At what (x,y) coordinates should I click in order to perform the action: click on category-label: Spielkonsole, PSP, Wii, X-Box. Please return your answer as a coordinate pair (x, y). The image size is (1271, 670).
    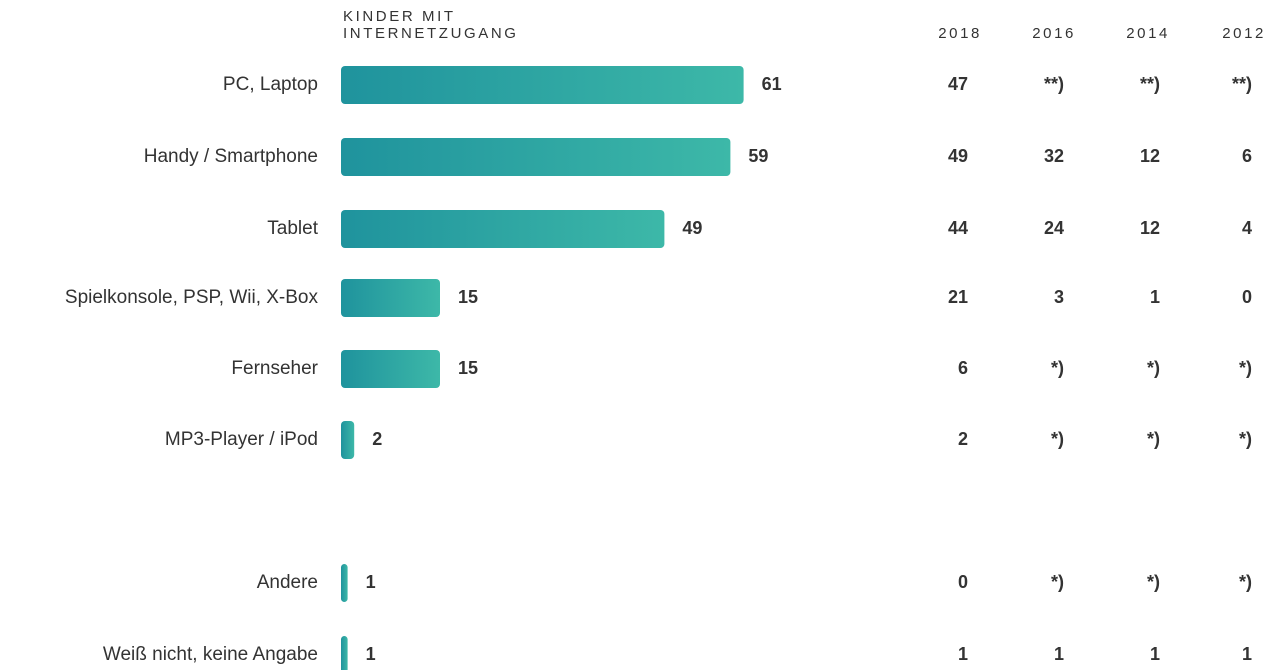
    Looking at the image, I should click on (192, 297).